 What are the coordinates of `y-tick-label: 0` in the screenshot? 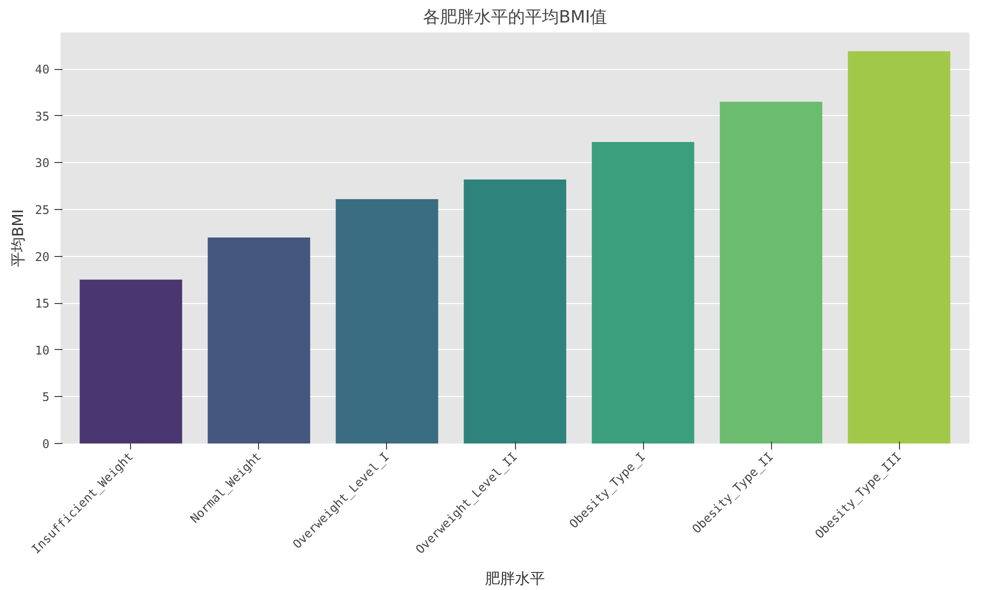 It's located at (46, 444).